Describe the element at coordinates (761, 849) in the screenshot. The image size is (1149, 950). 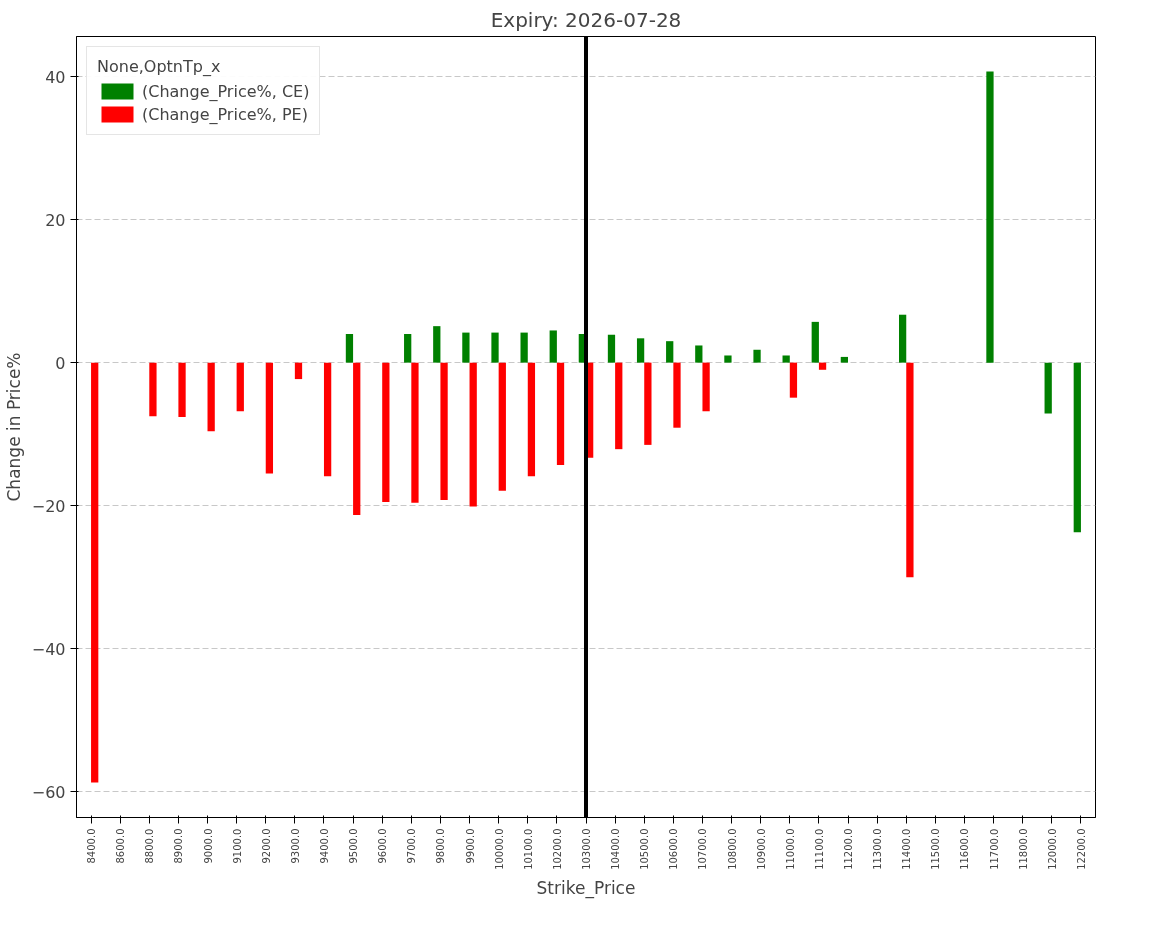
I see `x-tick-label: 10900.0` at that location.